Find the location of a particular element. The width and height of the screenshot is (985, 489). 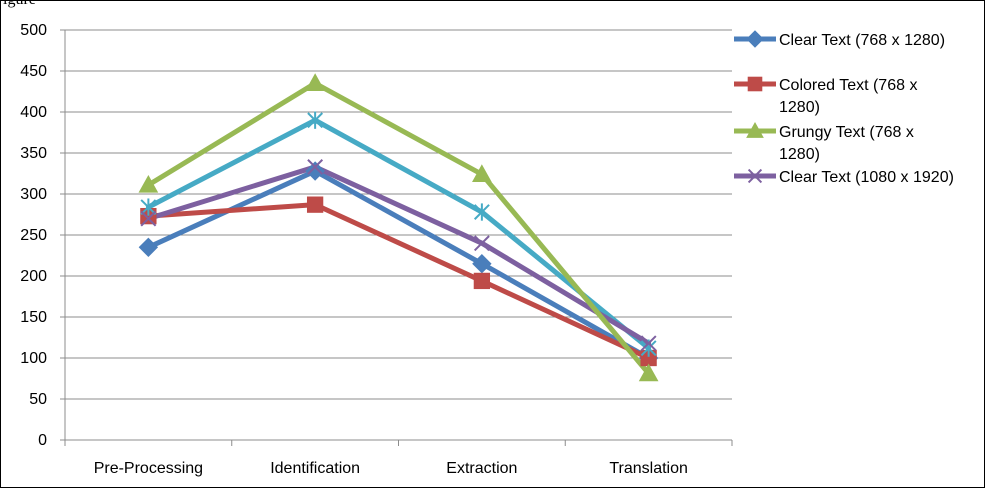

y-tick-label: 100 is located at coordinates (33, 358).